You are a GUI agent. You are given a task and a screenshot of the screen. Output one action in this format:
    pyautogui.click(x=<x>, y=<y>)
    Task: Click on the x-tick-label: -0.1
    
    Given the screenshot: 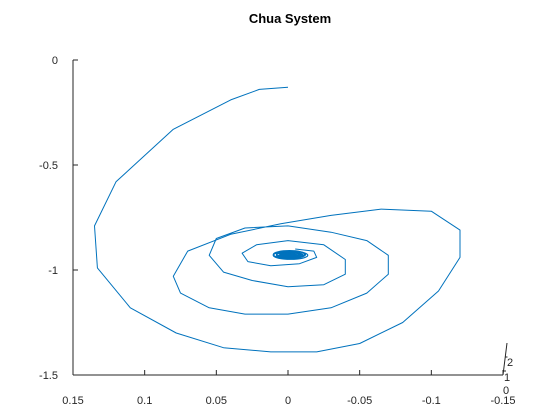 What is the action you would take?
    pyautogui.click(x=431, y=401)
    